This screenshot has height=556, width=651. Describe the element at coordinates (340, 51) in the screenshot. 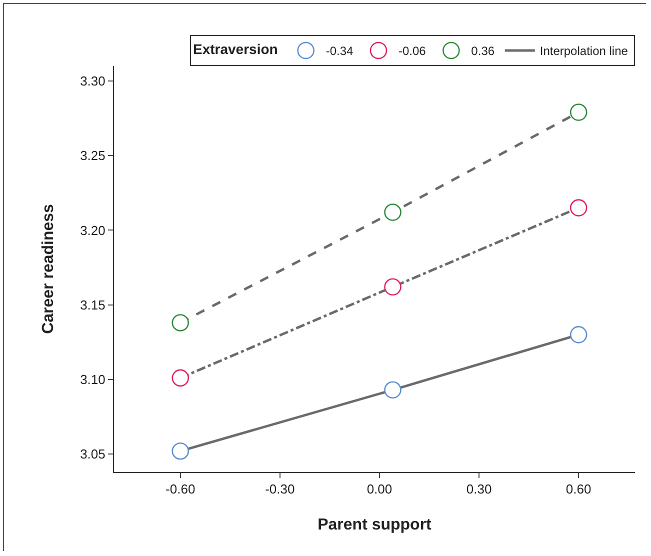

I see `legend-label: -0.34` at that location.